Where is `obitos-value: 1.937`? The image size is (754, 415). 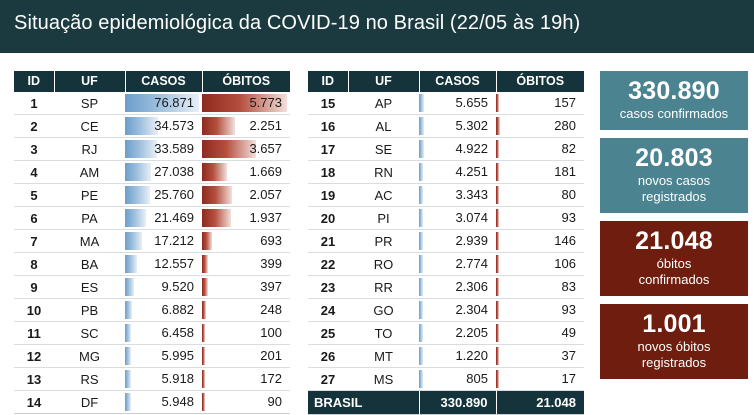 obitos-value: 1.937 is located at coordinates (265, 217).